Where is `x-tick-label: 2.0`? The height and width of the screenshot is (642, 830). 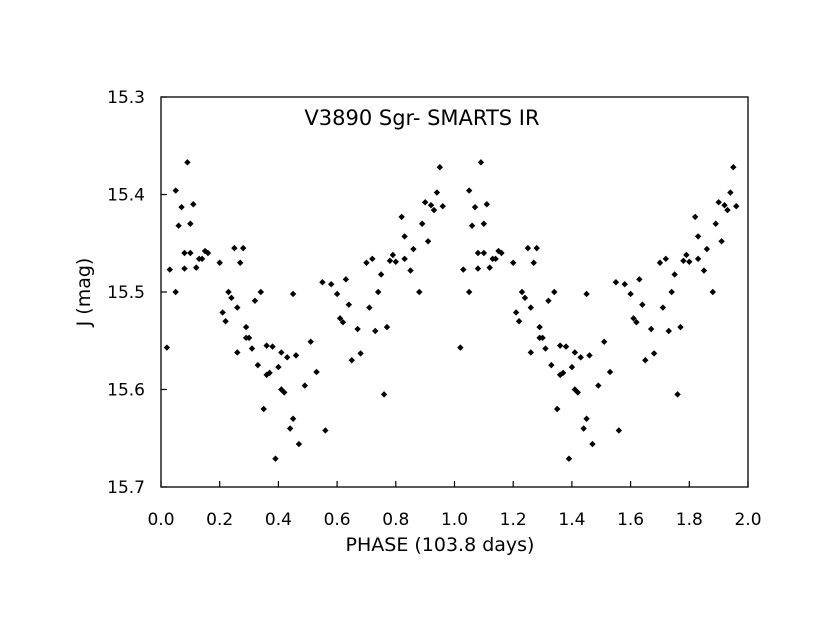 x-tick-label: 2.0 is located at coordinates (747, 520).